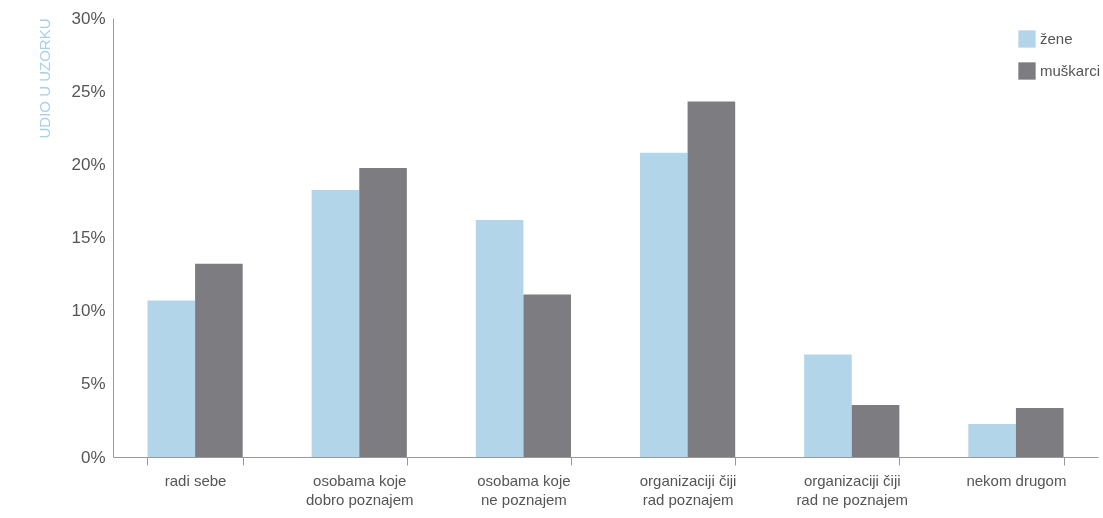 The height and width of the screenshot is (518, 1103). What do you see at coordinates (1070, 70) in the screenshot?
I see `legend-label: muškarci` at bounding box center [1070, 70].